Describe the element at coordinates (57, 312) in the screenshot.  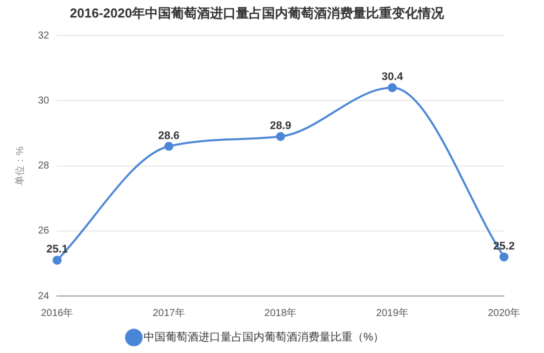
I see `x-tick-label: 2016年` at that location.